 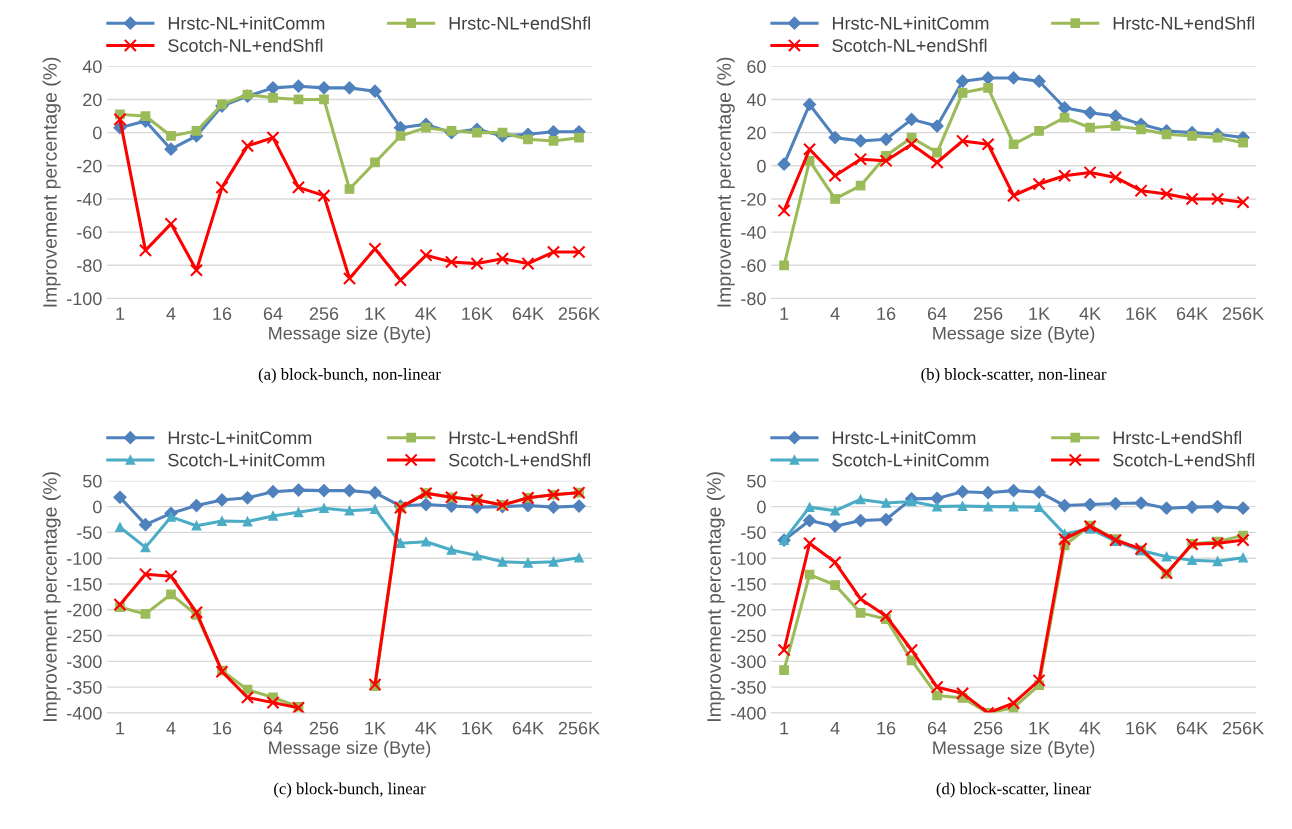 What do you see at coordinates (1014, 790) in the screenshot?
I see `text: (d) block-scatter, linear` at bounding box center [1014, 790].